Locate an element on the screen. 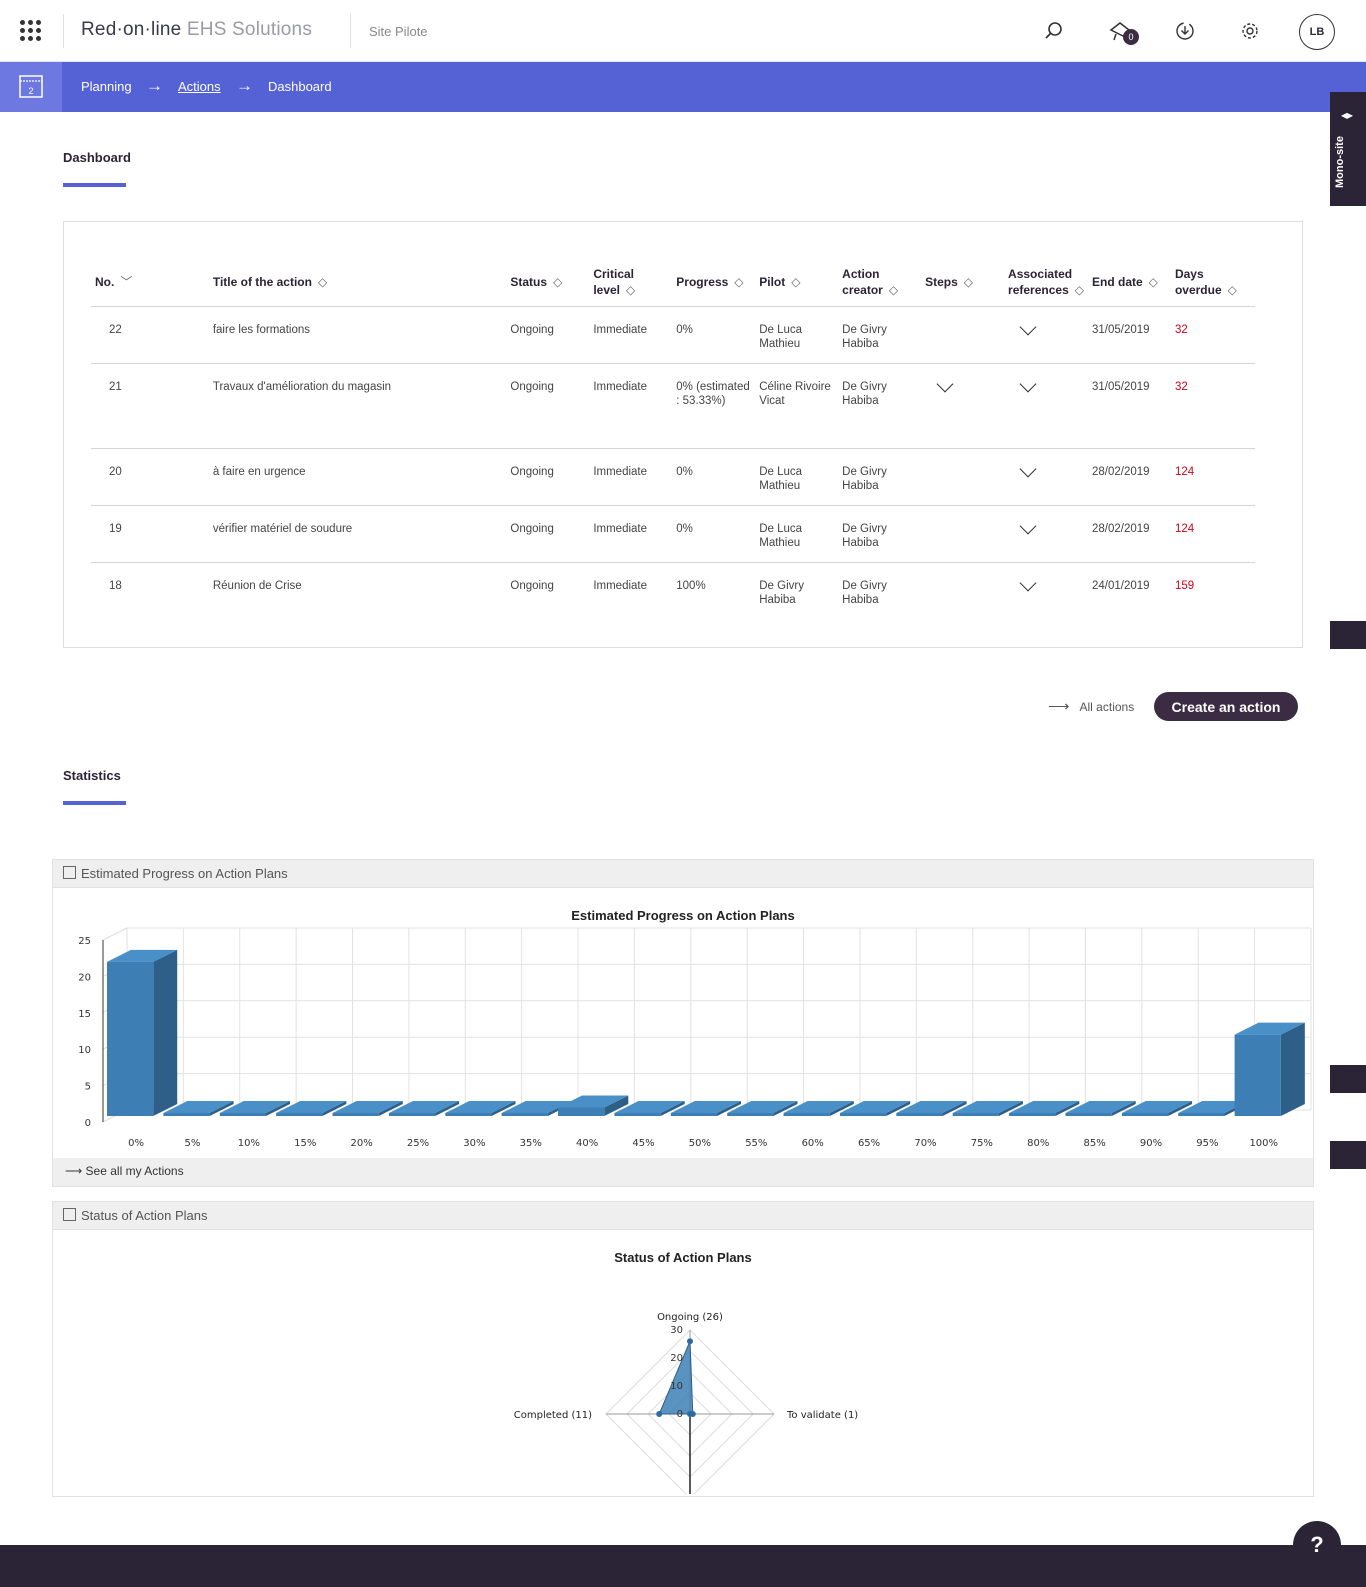 The height and width of the screenshot is (1587, 1366). x-tick-label: 60% is located at coordinates (813, 1143).